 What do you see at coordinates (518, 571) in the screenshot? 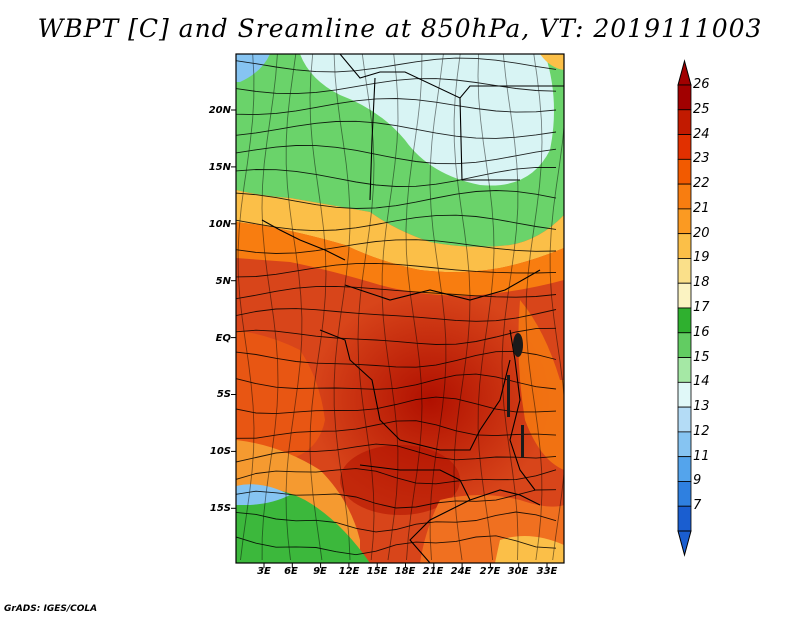
I see `lon-label-30e: 30E` at bounding box center [518, 571].